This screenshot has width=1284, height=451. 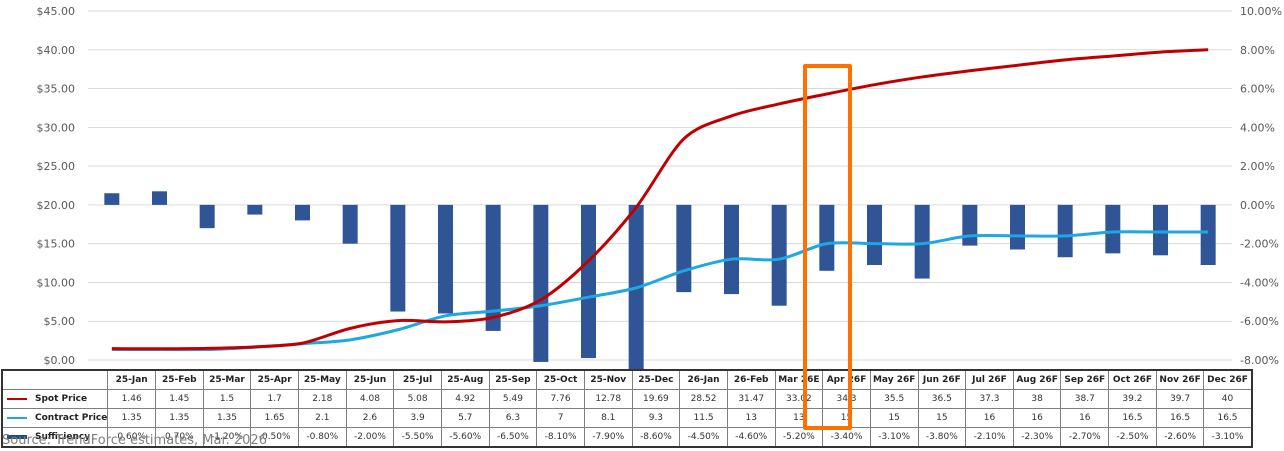 I want to click on category-header: 25-Oct, so click(x=560, y=379).